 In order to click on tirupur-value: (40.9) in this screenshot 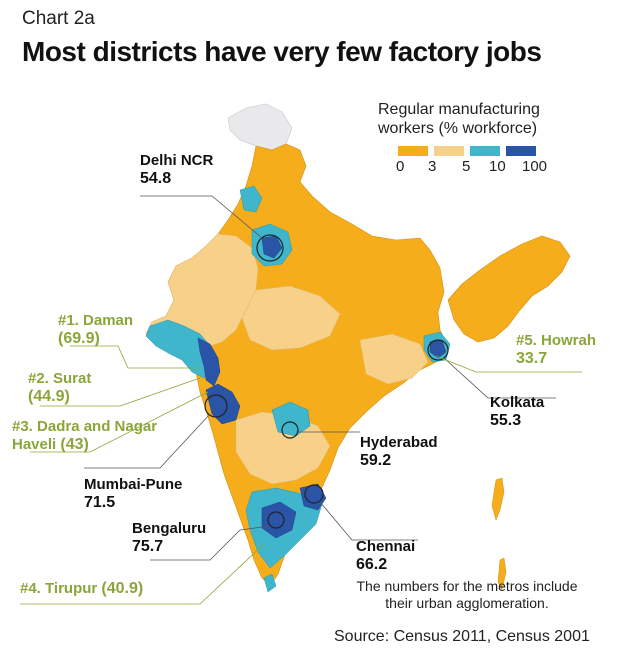, I will do `click(122, 588)`.